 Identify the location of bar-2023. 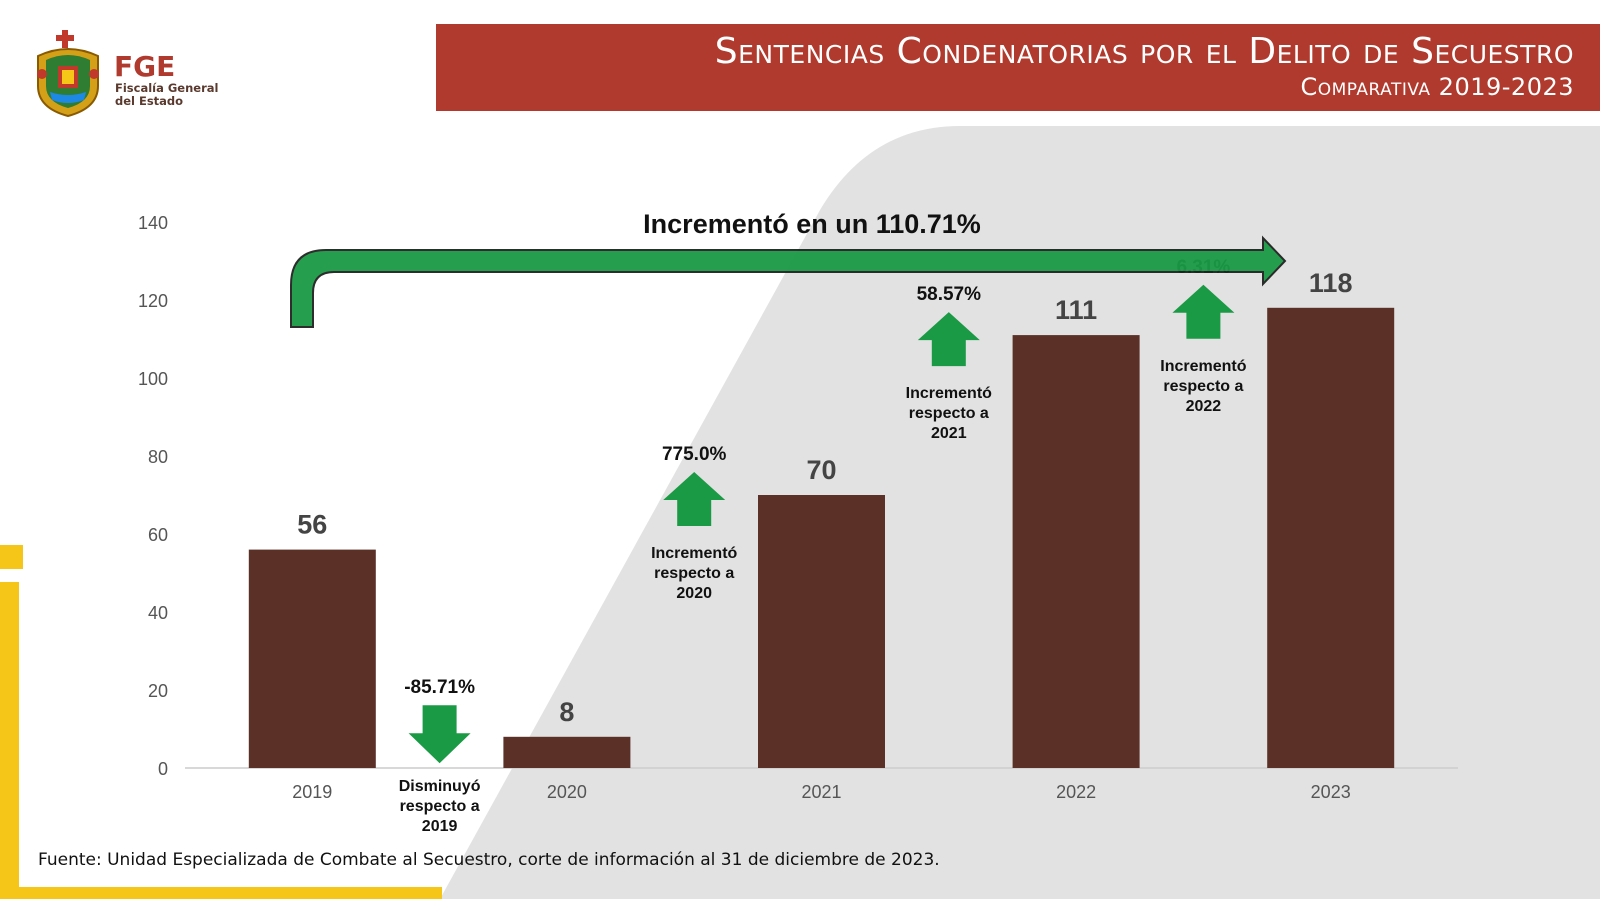
(1331, 537).